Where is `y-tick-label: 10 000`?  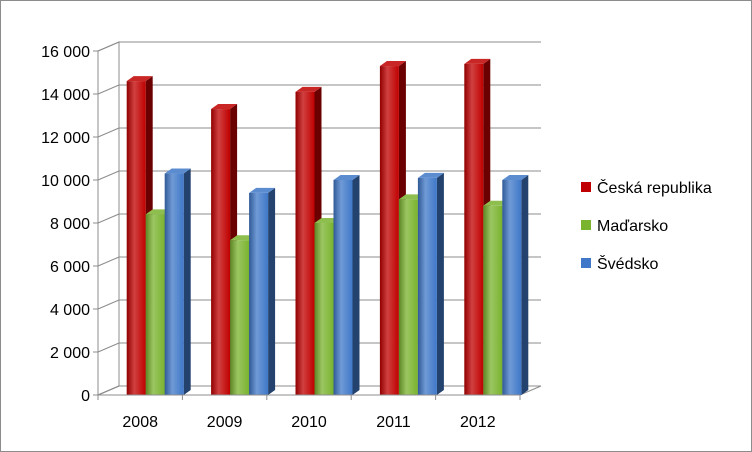 y-tick-label: 10 000 is located at coordinates (65, 181).